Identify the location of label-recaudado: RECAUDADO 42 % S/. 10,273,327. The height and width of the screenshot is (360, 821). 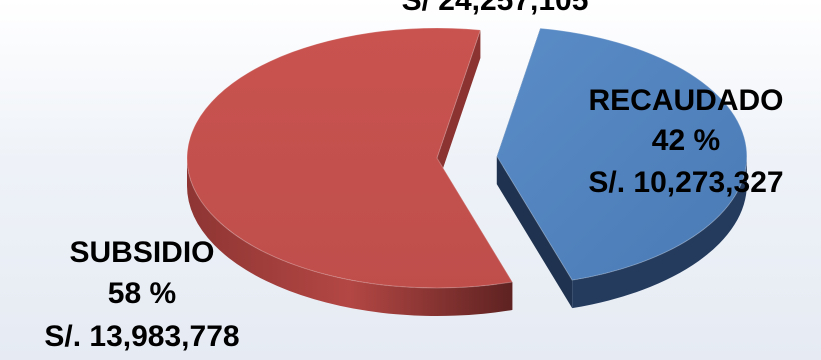
(685, 141).